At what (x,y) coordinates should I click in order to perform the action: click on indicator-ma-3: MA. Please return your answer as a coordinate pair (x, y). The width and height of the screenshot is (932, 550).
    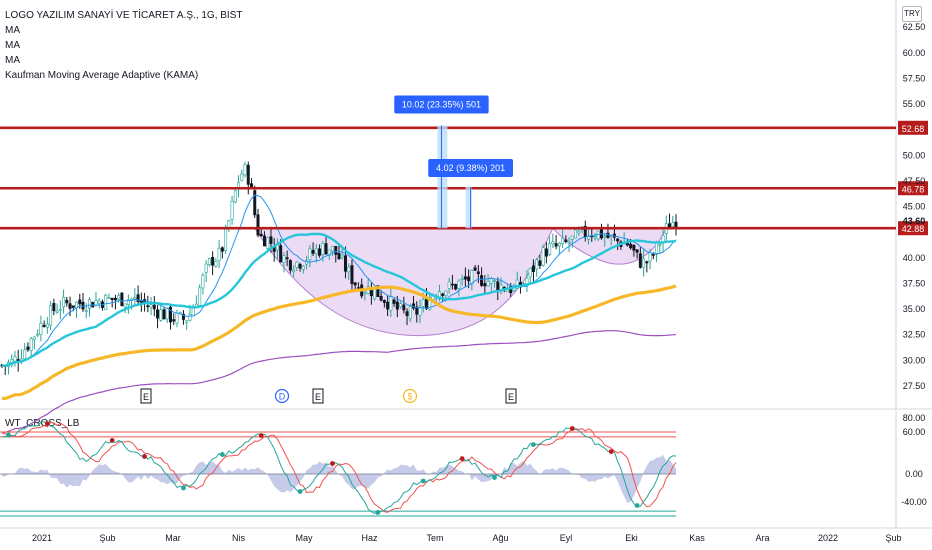
    Looking at the image, I should click on (12, 60).